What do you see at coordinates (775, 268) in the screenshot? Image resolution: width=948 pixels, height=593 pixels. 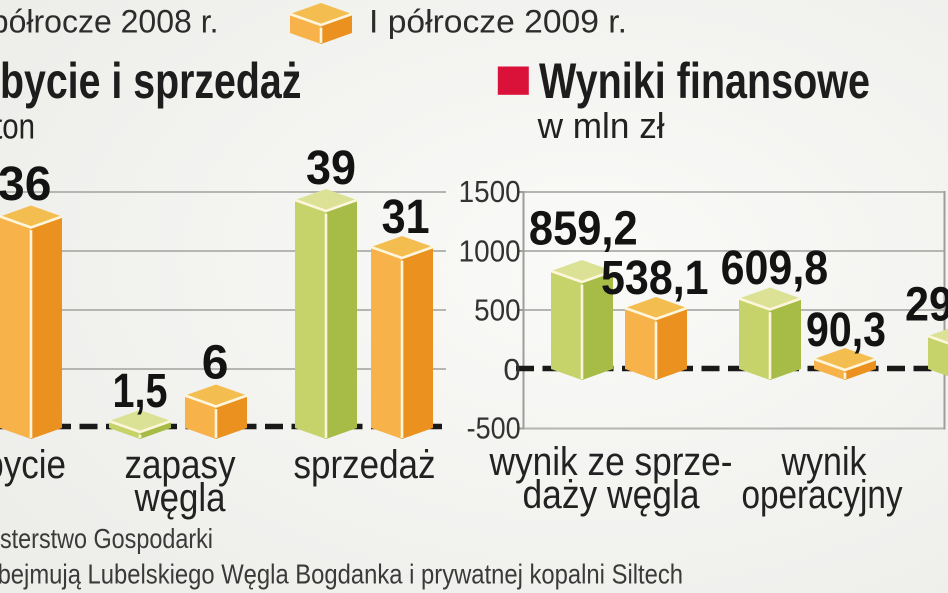 I see `svg-text: 609,8` at bounding box center [775, 268].